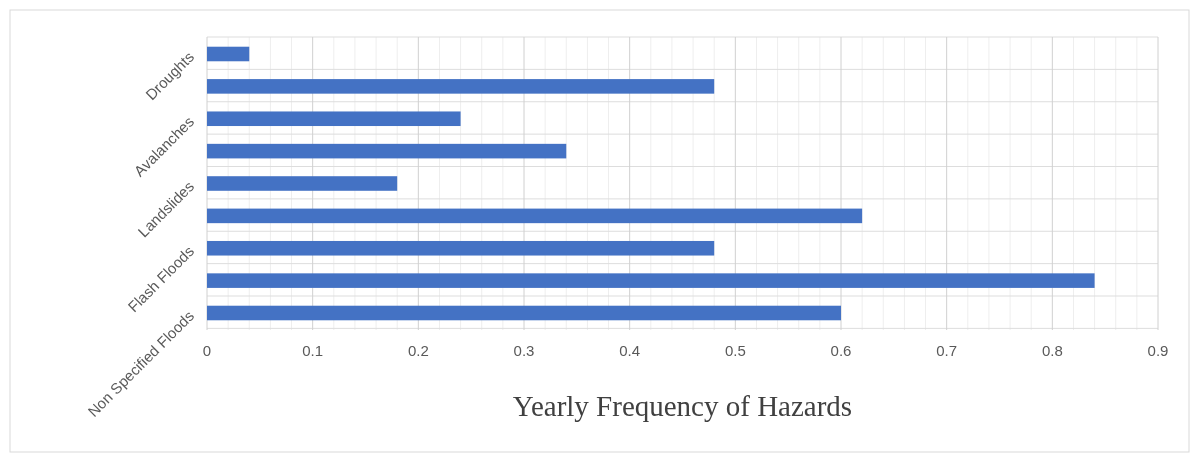  Describe the element at coordinates (207, 350) in the screenshot. I see `x-tick-label: 0` at that location.